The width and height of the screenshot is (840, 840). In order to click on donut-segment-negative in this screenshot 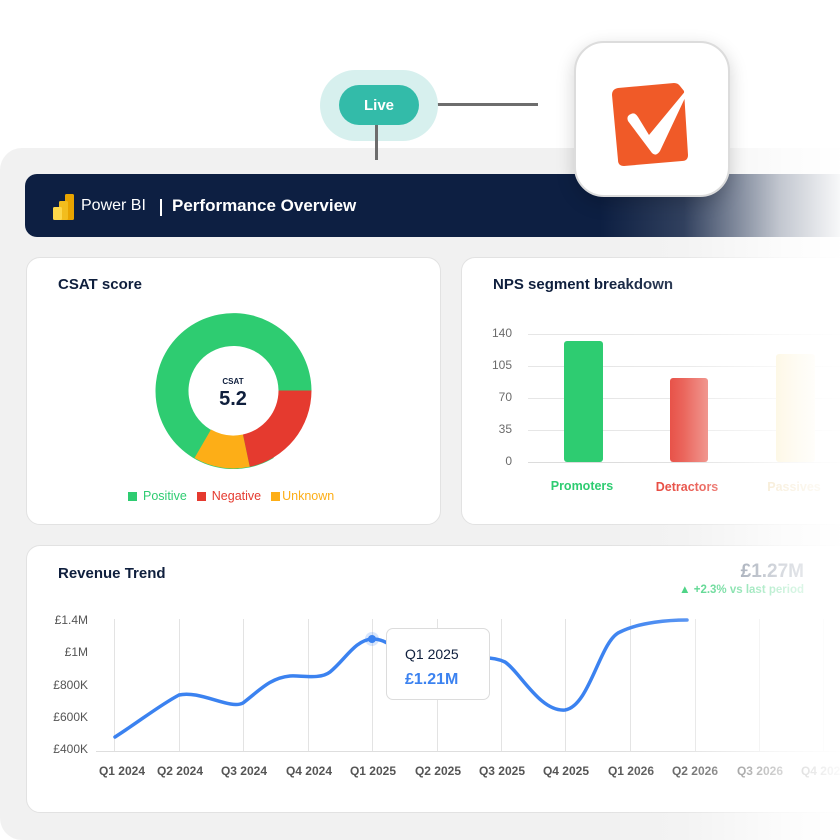, I will do `click(277, 428)`.